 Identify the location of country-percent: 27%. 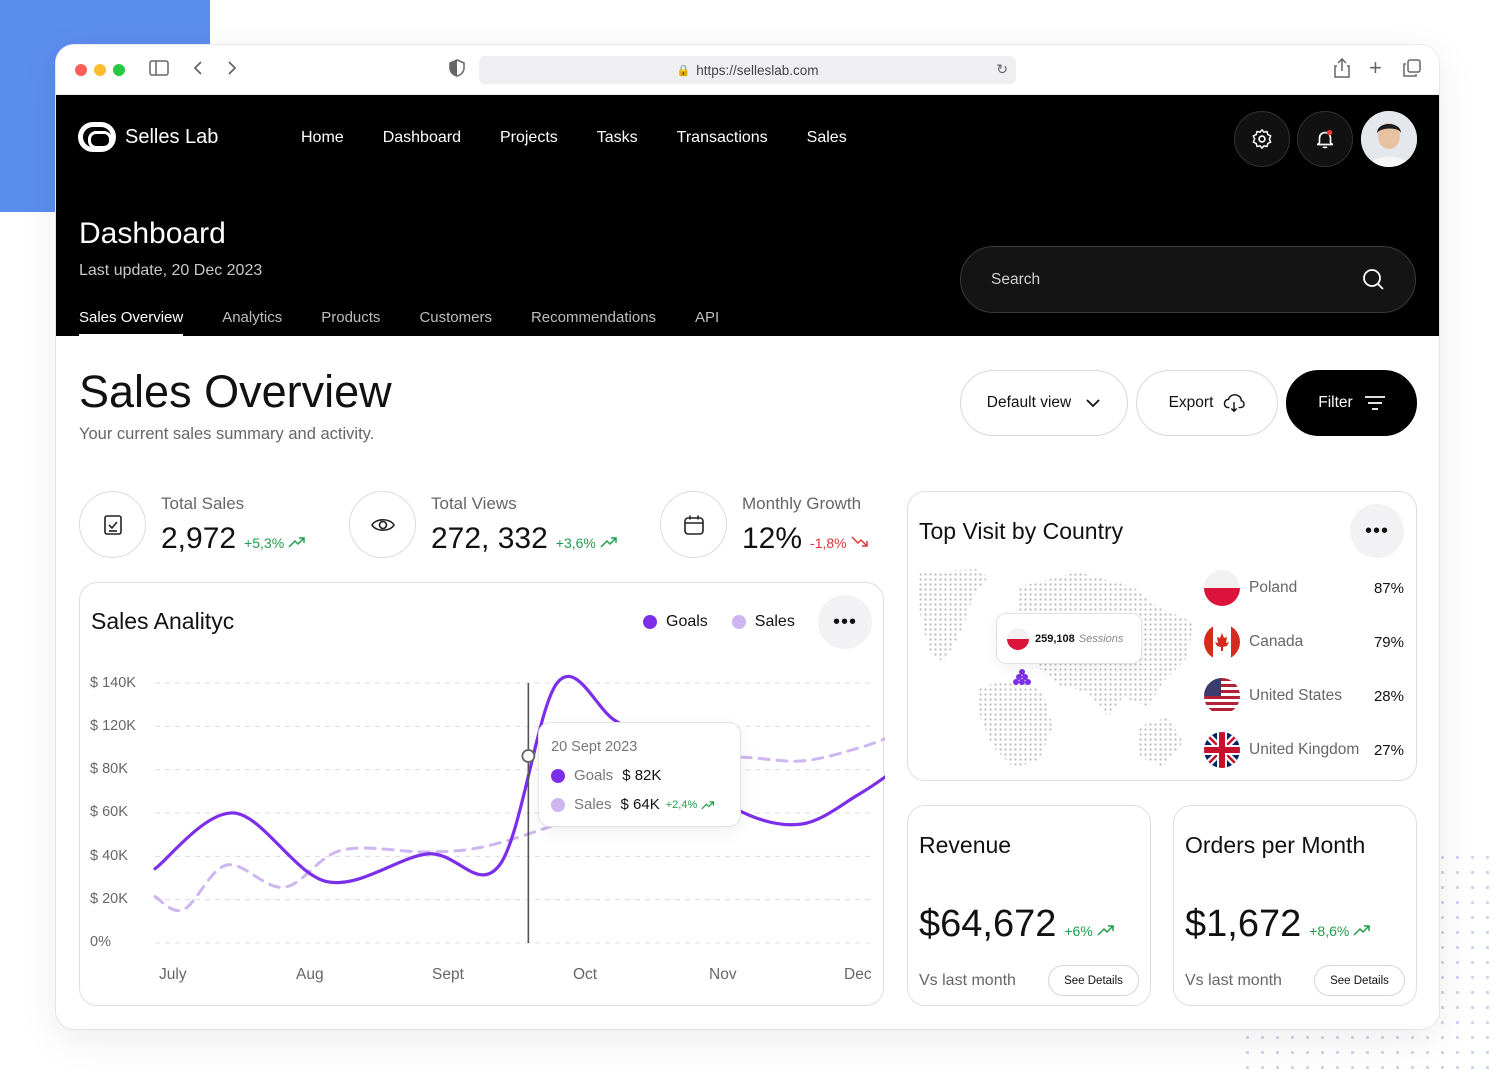
(1388, 750).